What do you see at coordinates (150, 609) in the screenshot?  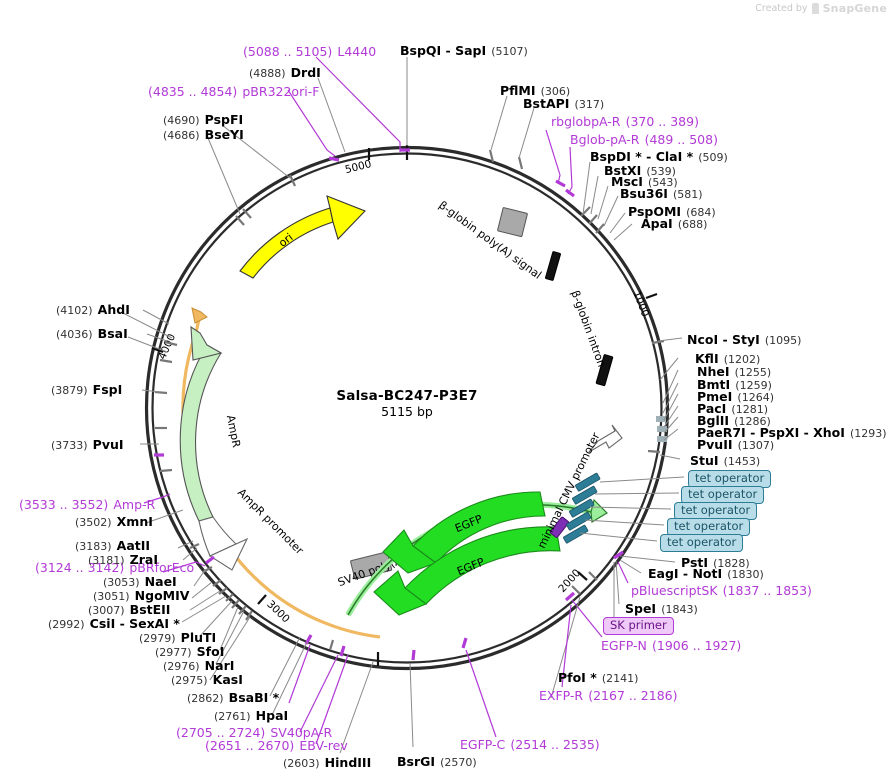 I see `label-bsteii-name: BstEII` at bounding box center [150, 609].